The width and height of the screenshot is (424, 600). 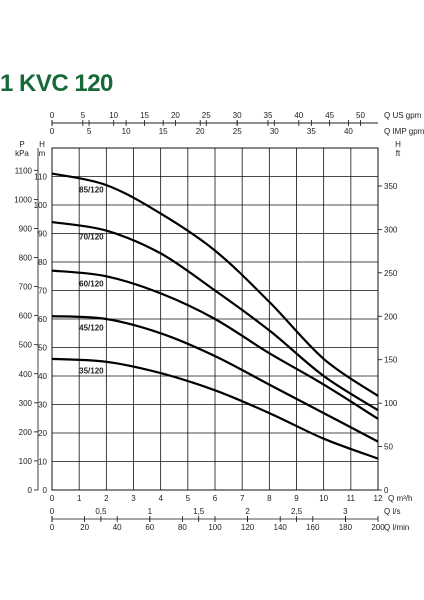 I want to click on m3h-tick-label: 4, so click(x=160, y=498).